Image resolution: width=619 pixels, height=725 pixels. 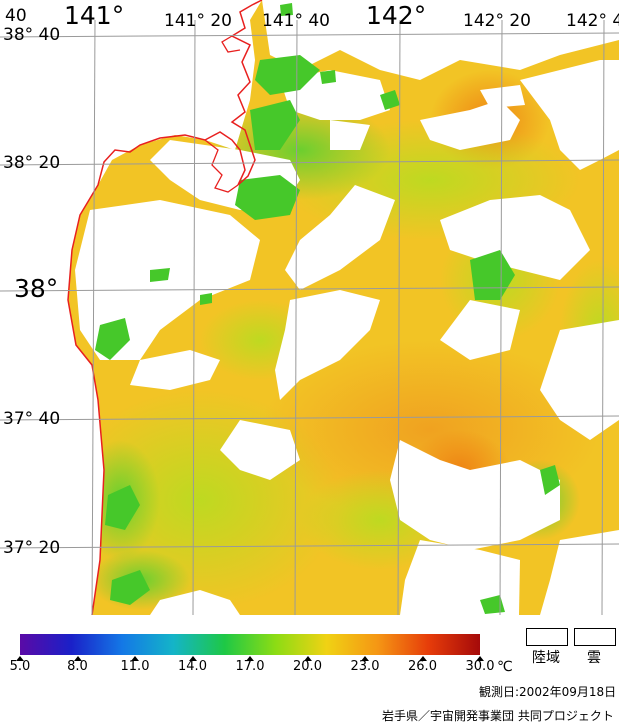 What do you see at coordinates (547, 637) in the screenshot?
I see `land-legend-swatch` at bounding box center [547, 637].